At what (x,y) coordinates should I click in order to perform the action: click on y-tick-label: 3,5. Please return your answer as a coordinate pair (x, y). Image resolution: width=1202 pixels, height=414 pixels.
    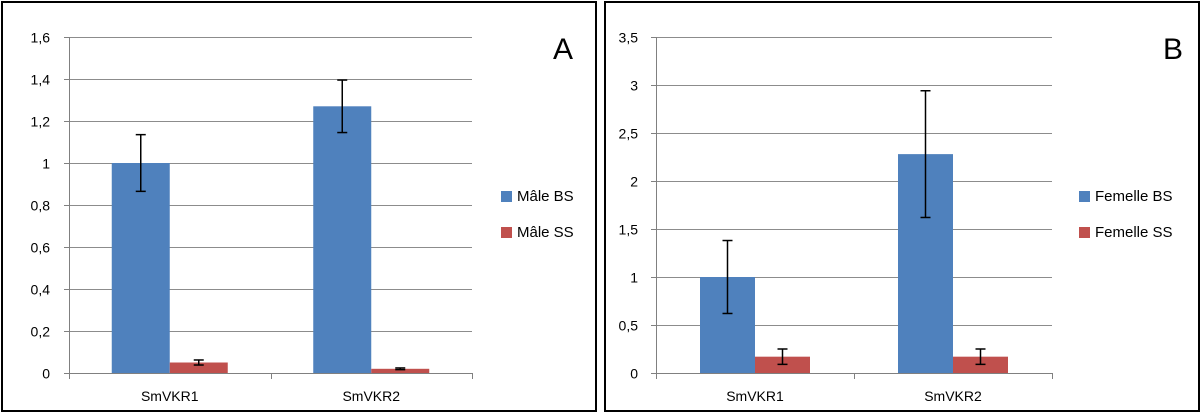
    Looking at the image, I should click on (629, 38).